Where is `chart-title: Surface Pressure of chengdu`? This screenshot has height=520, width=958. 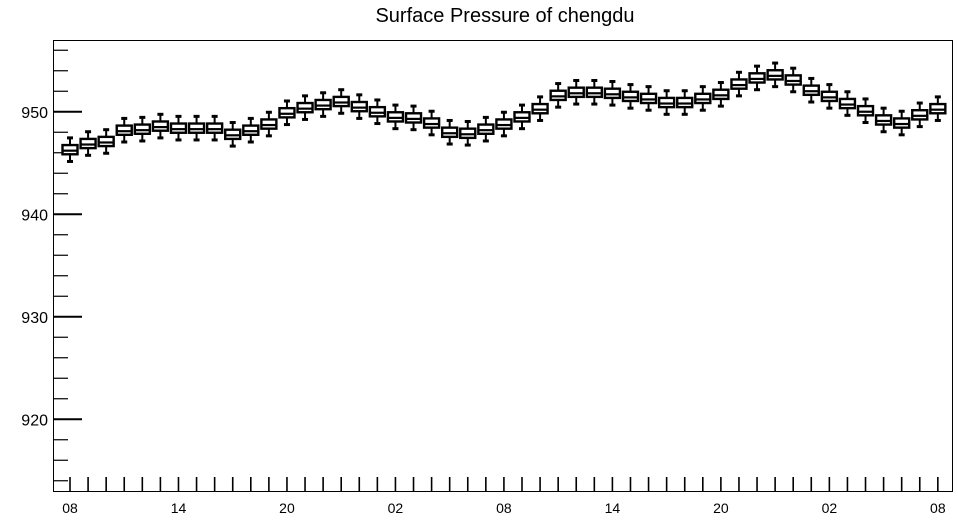 chart-title: Surface Pressure of chengdu is located at coordinates (504, 16).